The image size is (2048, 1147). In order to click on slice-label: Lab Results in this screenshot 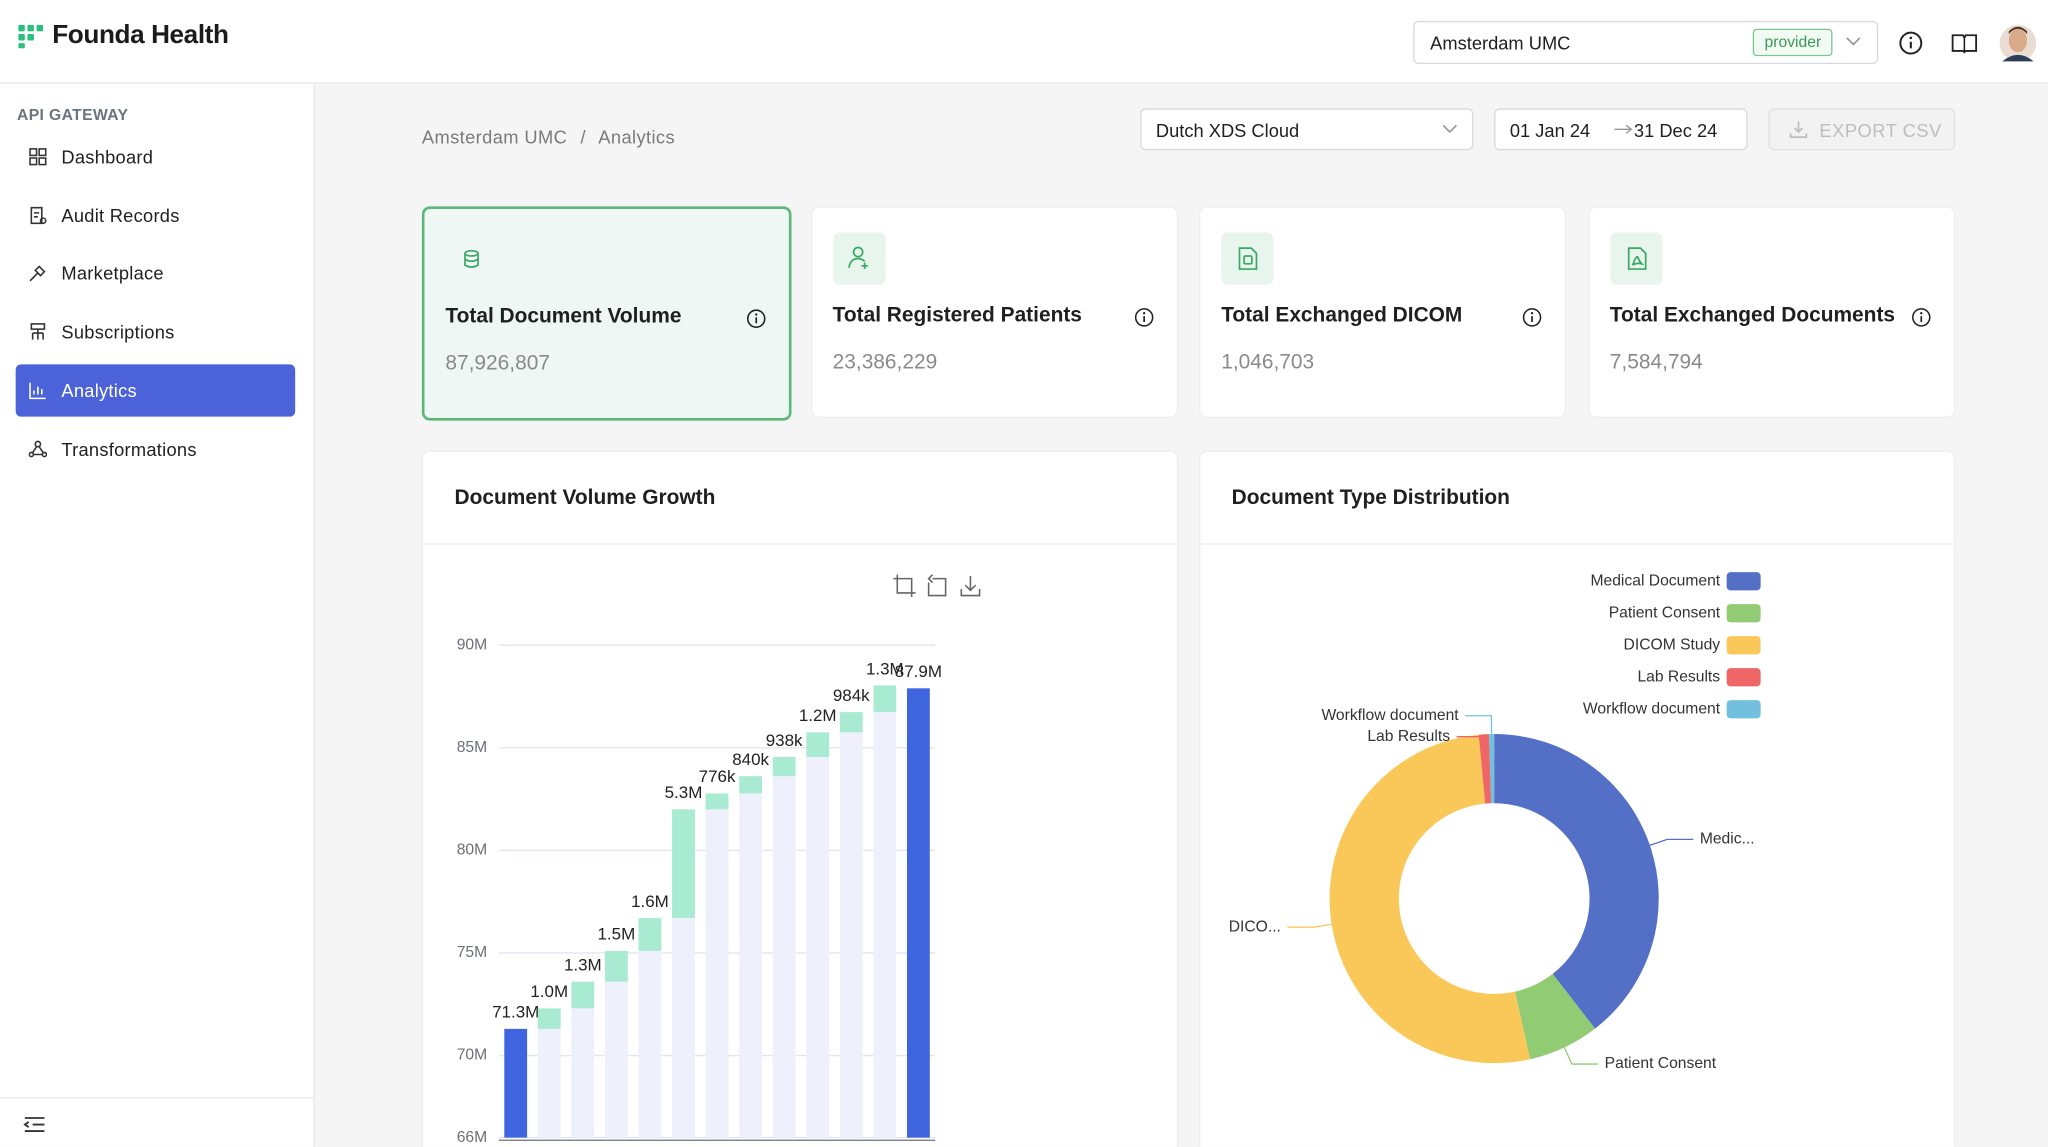, I will do `click(1408, 736)`.